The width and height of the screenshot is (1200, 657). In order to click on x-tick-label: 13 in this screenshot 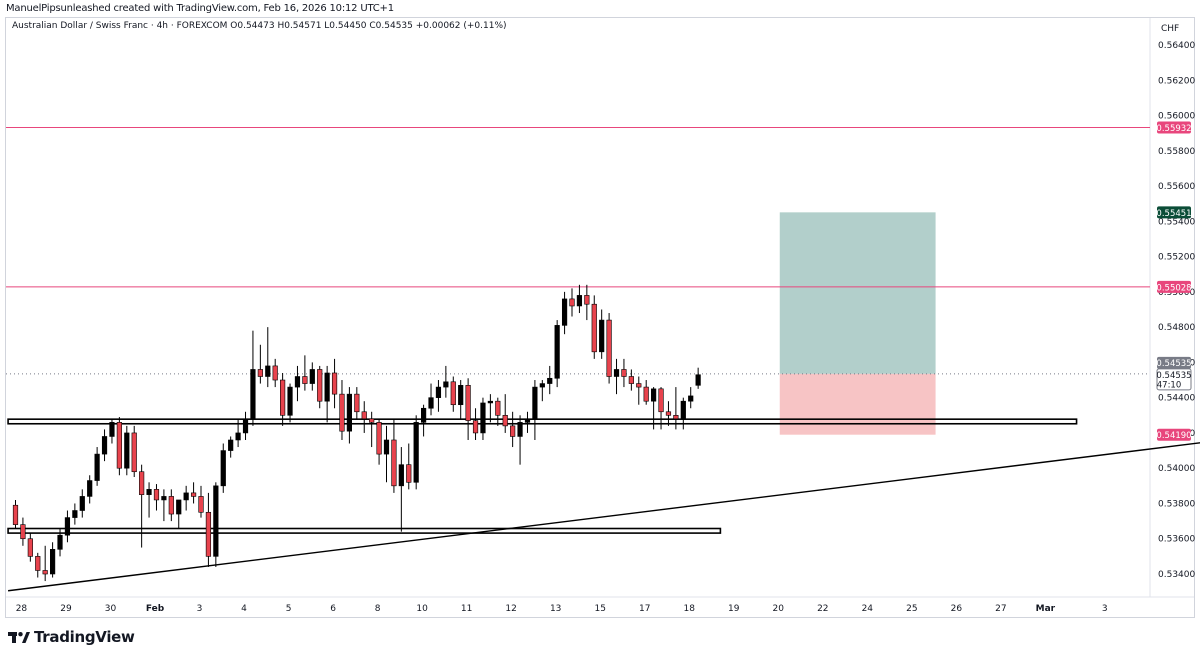, I will do `click(555, 609)`.